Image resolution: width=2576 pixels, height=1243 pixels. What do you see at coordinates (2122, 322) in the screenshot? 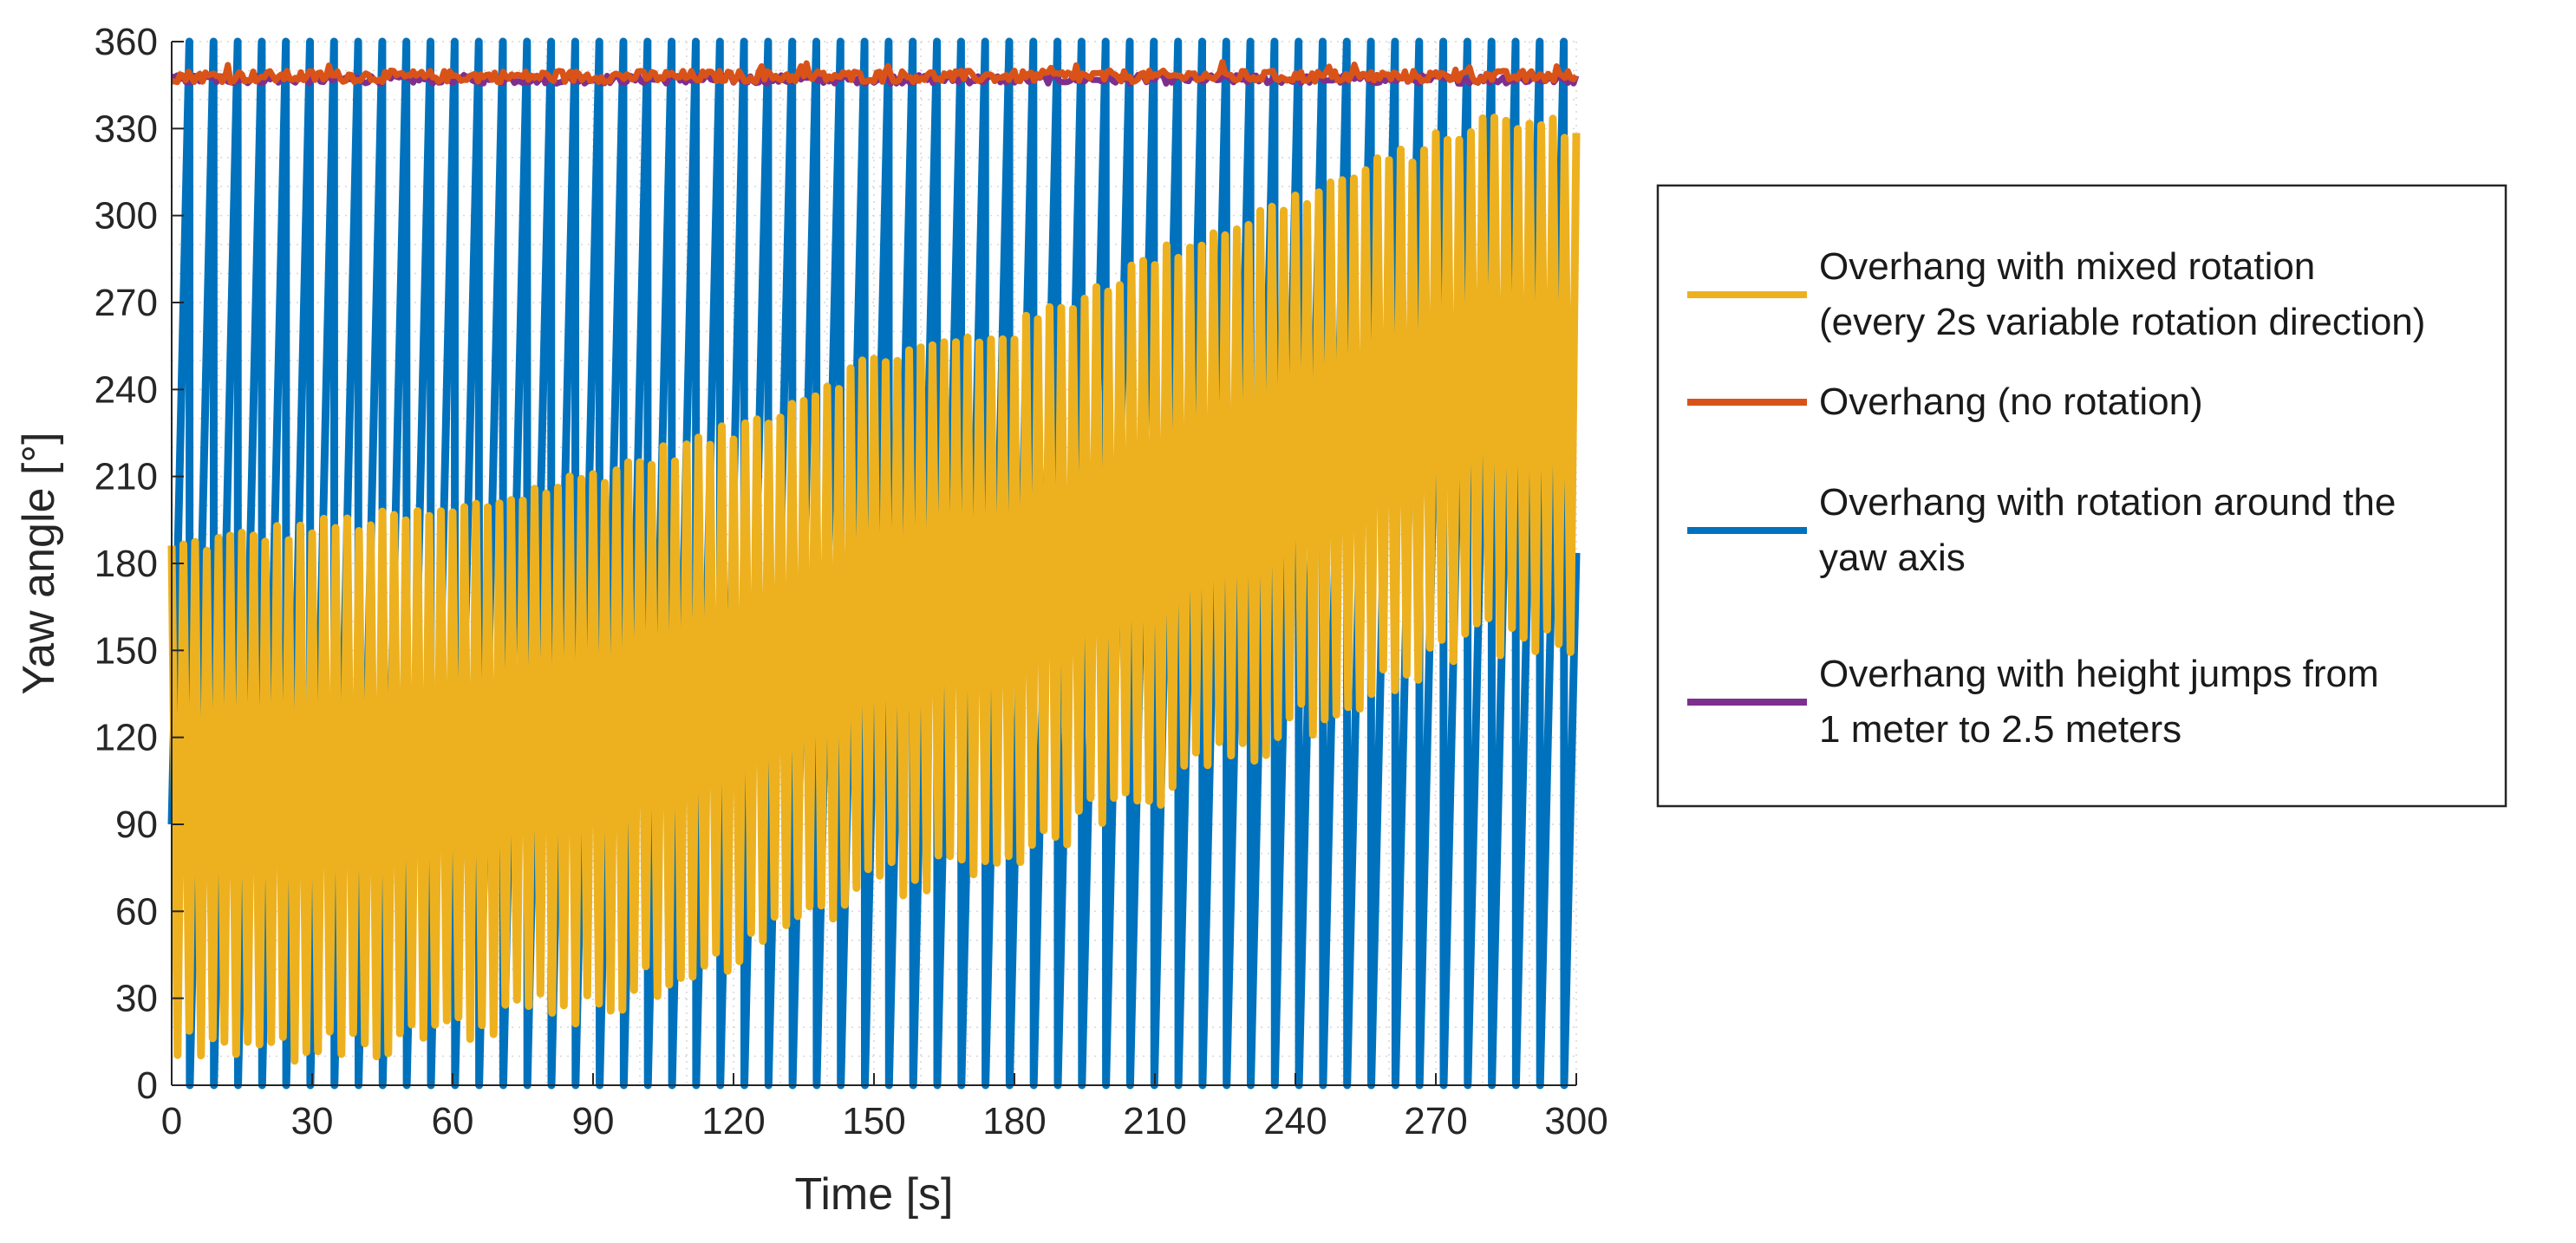
I see `legend-label: (every 2s variable rotation direction)` at bounding box center [2122, 322].